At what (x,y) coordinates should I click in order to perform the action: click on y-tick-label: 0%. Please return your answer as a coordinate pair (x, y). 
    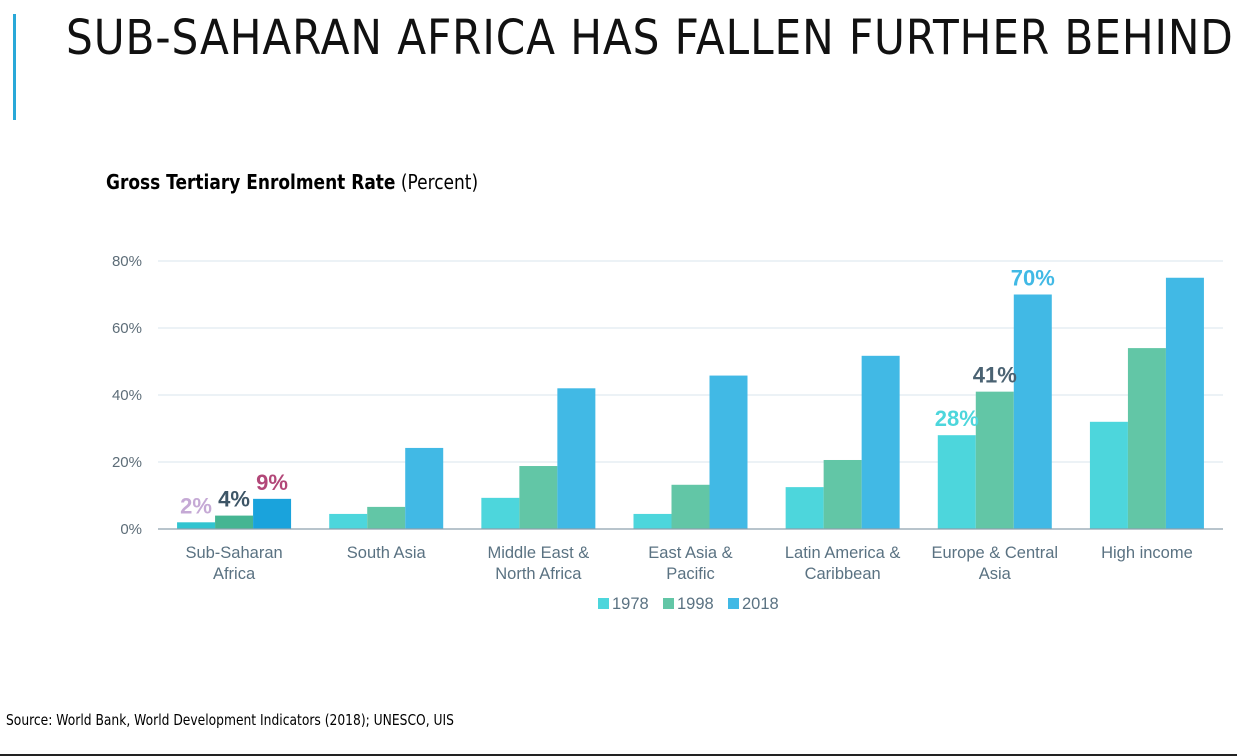
    Looking at the image, I should click on (131, 529).